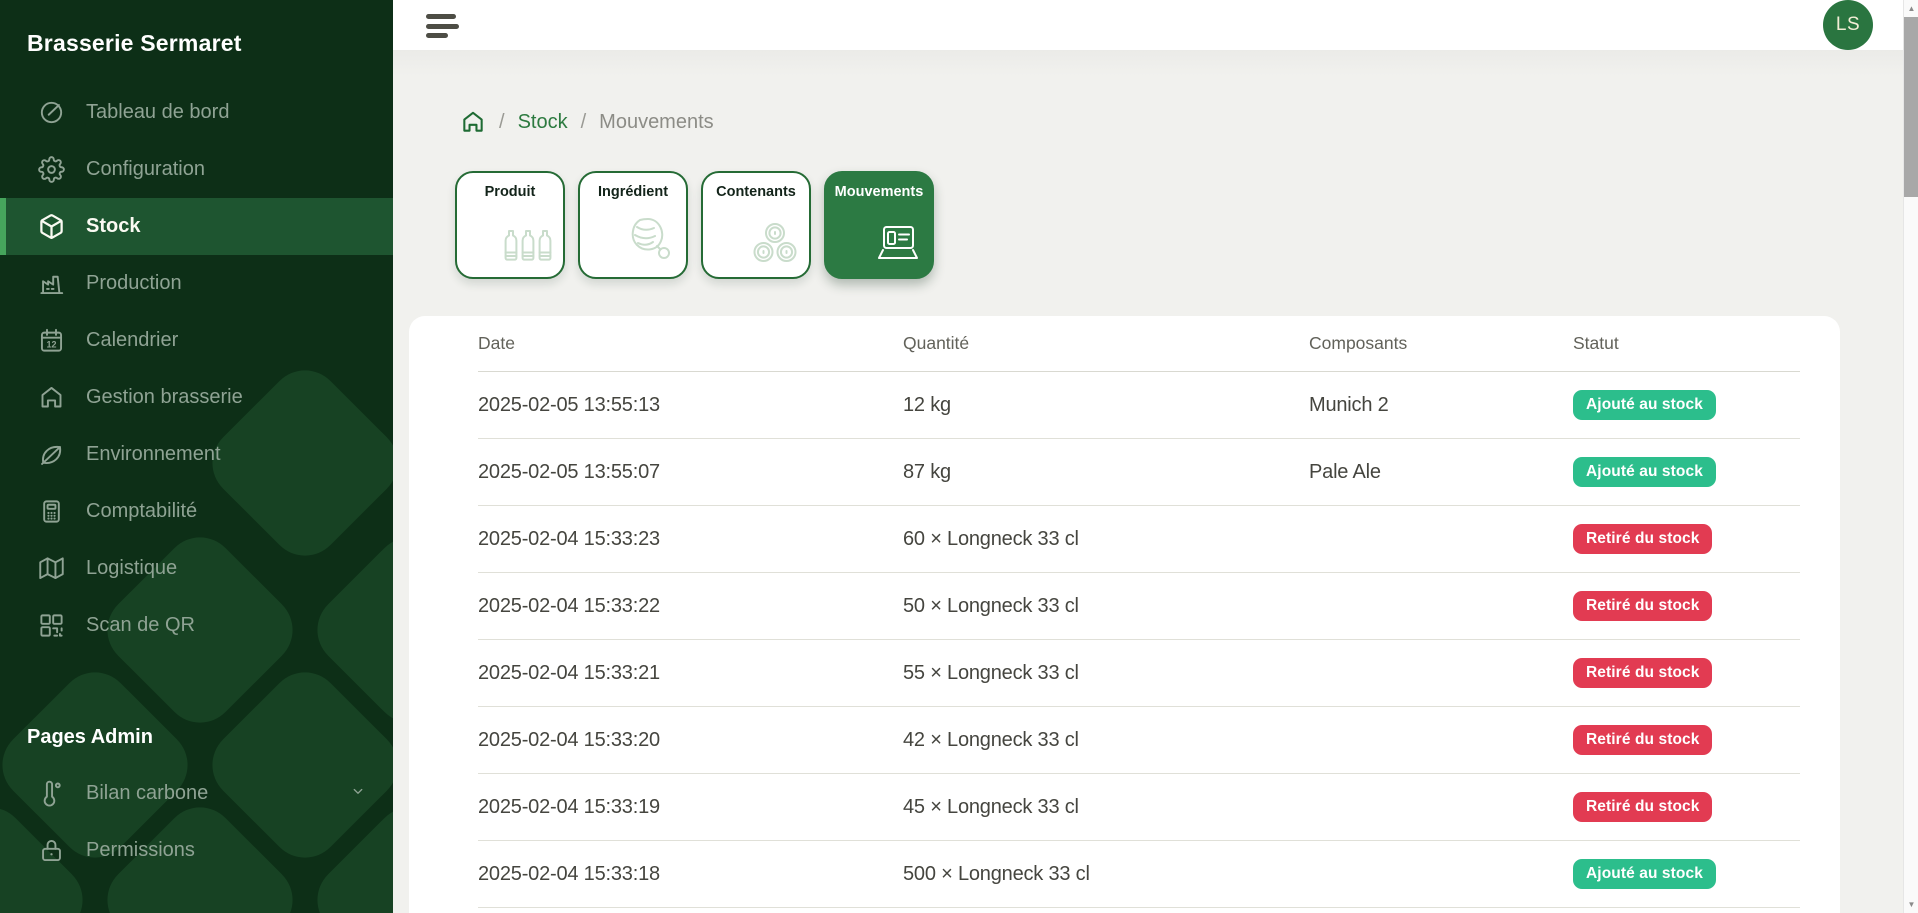 The width and height of the screenshot is (1918, 913). What do you see at coordinates (1596, 343) in the screenshot?
I see `column-header-statut: Statut` at bounding box center [1596, 343].